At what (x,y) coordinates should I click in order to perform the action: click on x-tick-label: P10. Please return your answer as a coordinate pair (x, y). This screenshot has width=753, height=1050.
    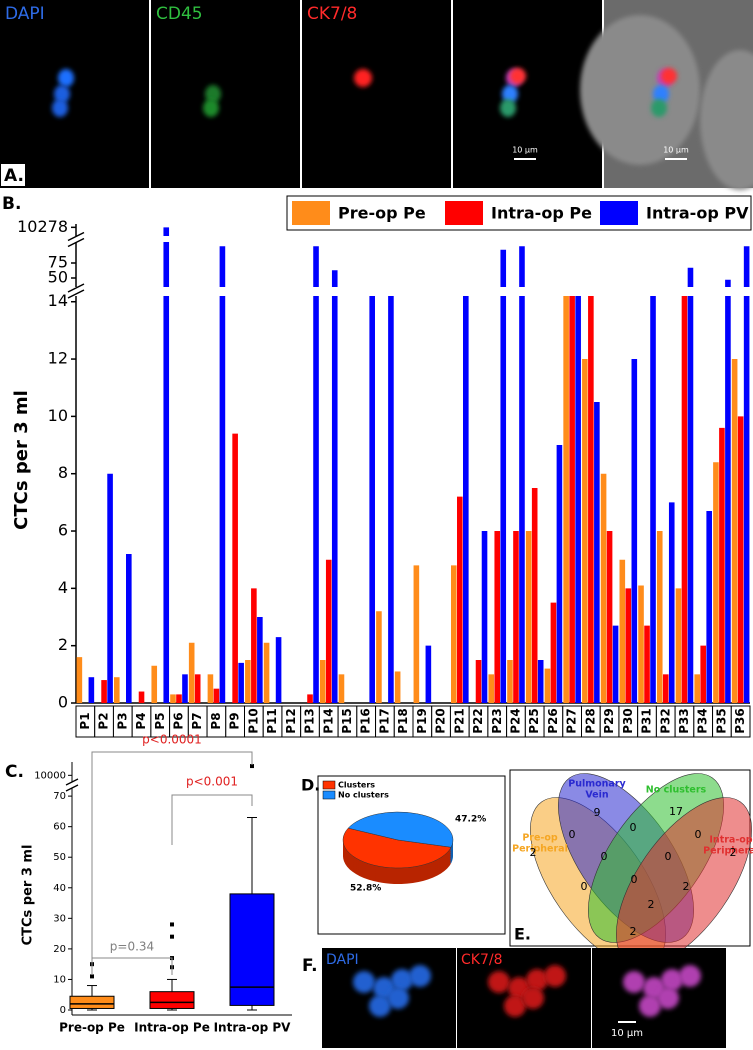
    Looking at the image, I should click on (253, 721).